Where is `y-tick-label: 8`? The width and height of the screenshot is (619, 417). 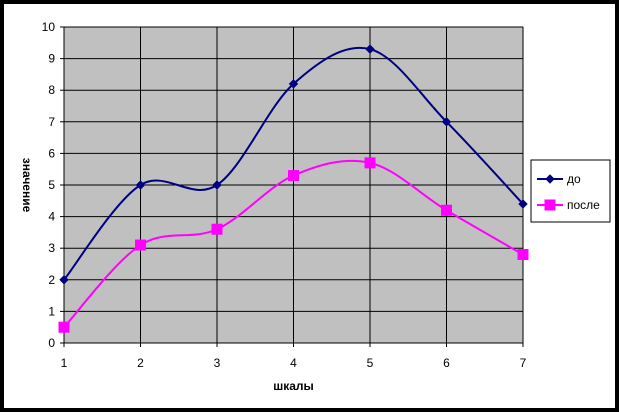 y-tick-label: 8 is located at coordinates (51, 90).